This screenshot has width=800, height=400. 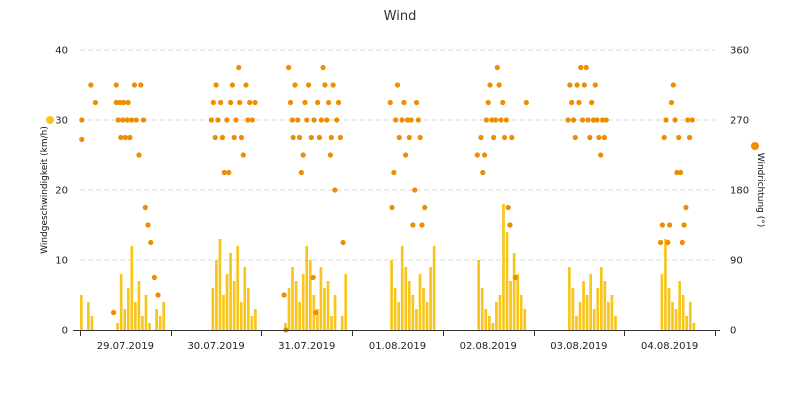 I want to click on left-tick-label: 10, so click(x=61, y=261).